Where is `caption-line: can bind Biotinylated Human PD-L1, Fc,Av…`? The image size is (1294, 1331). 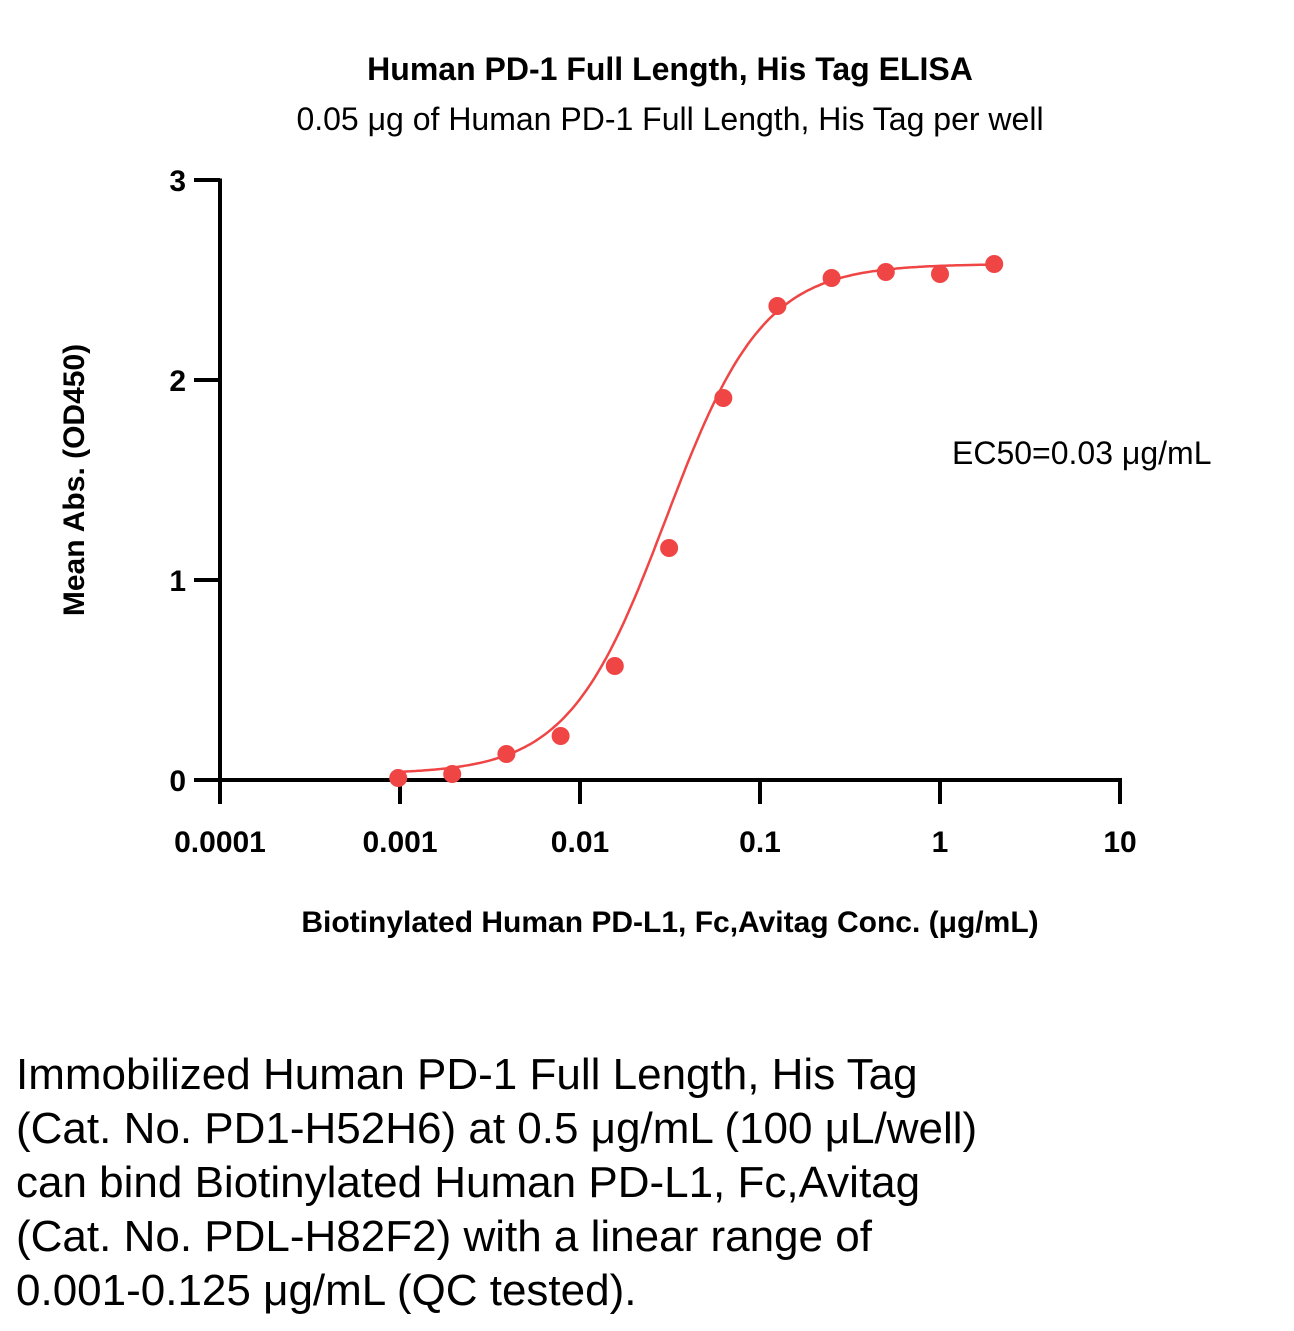
caption-line: can bind Biotinylated Human PD-L1, Fc,Av… is located at coordinates (468, 1182).